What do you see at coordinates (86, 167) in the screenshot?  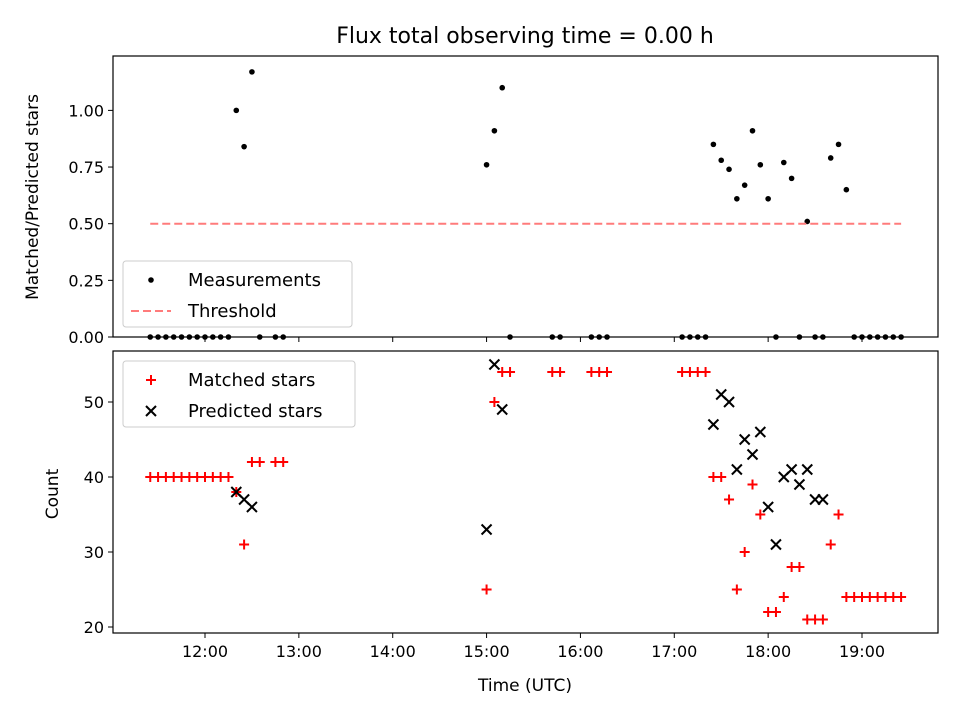 I see `y-tick-label: 0.75` at bounding box center [86, 167].